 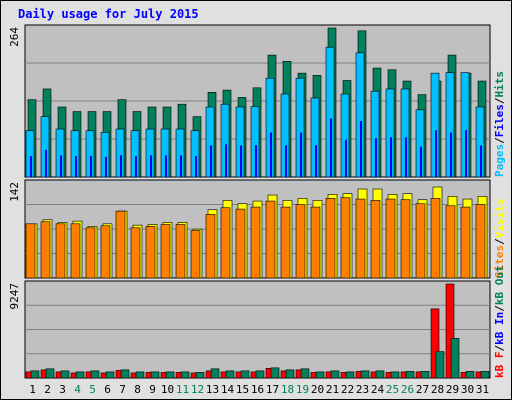 What do you see at coordinates (499, 285) in the screenshot?
I see `legend-entry: kB Out` at bounding box center [499, 285].